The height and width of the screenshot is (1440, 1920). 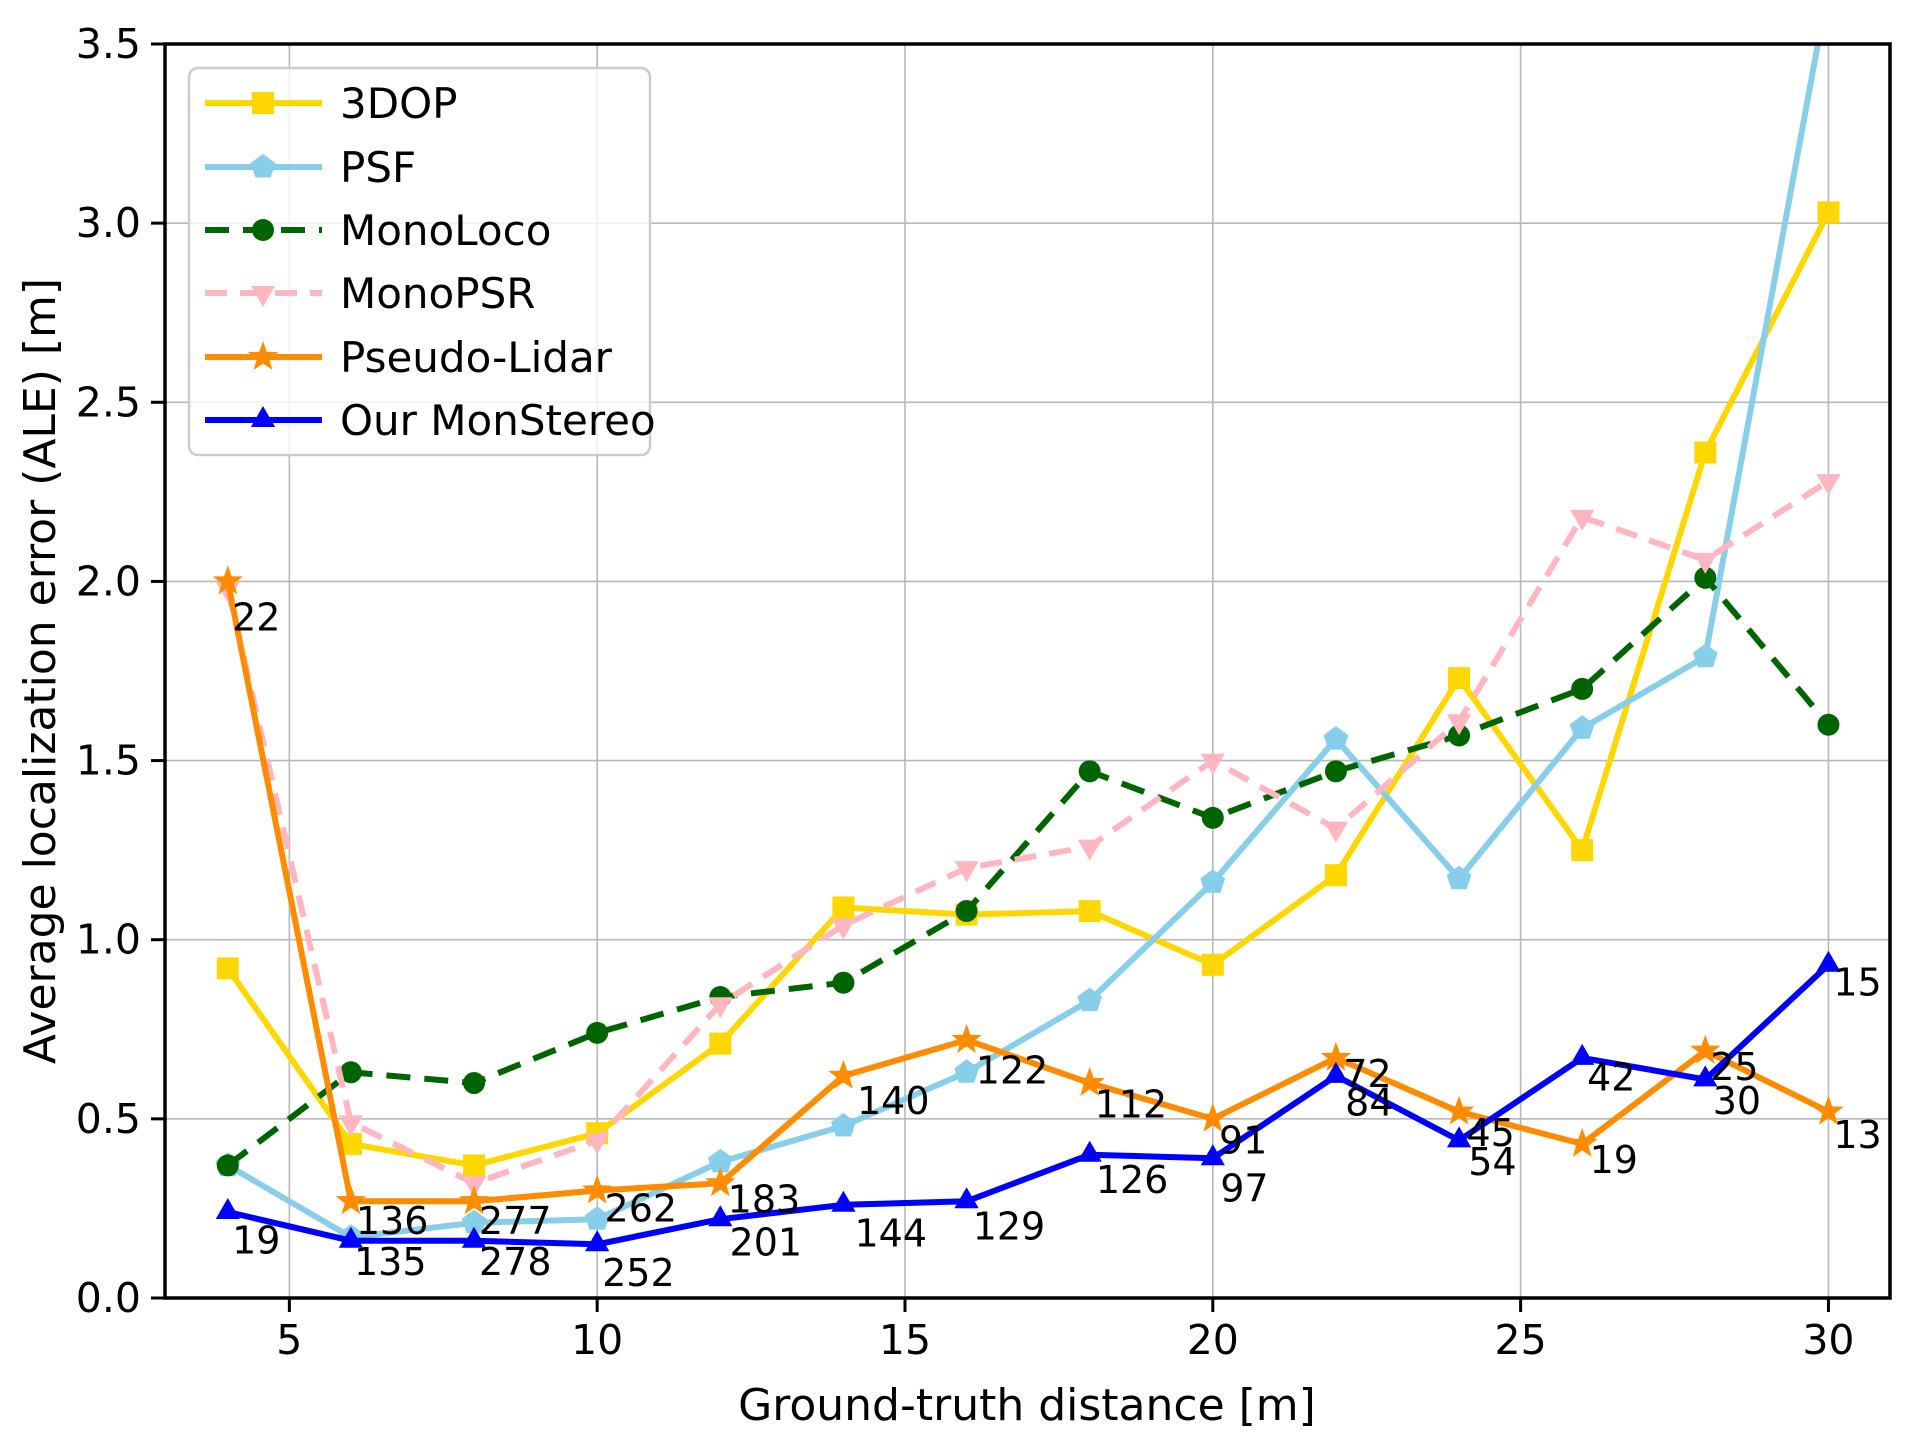 I want to click on x-tick-label: 30, so click(x=1828, y=1340).